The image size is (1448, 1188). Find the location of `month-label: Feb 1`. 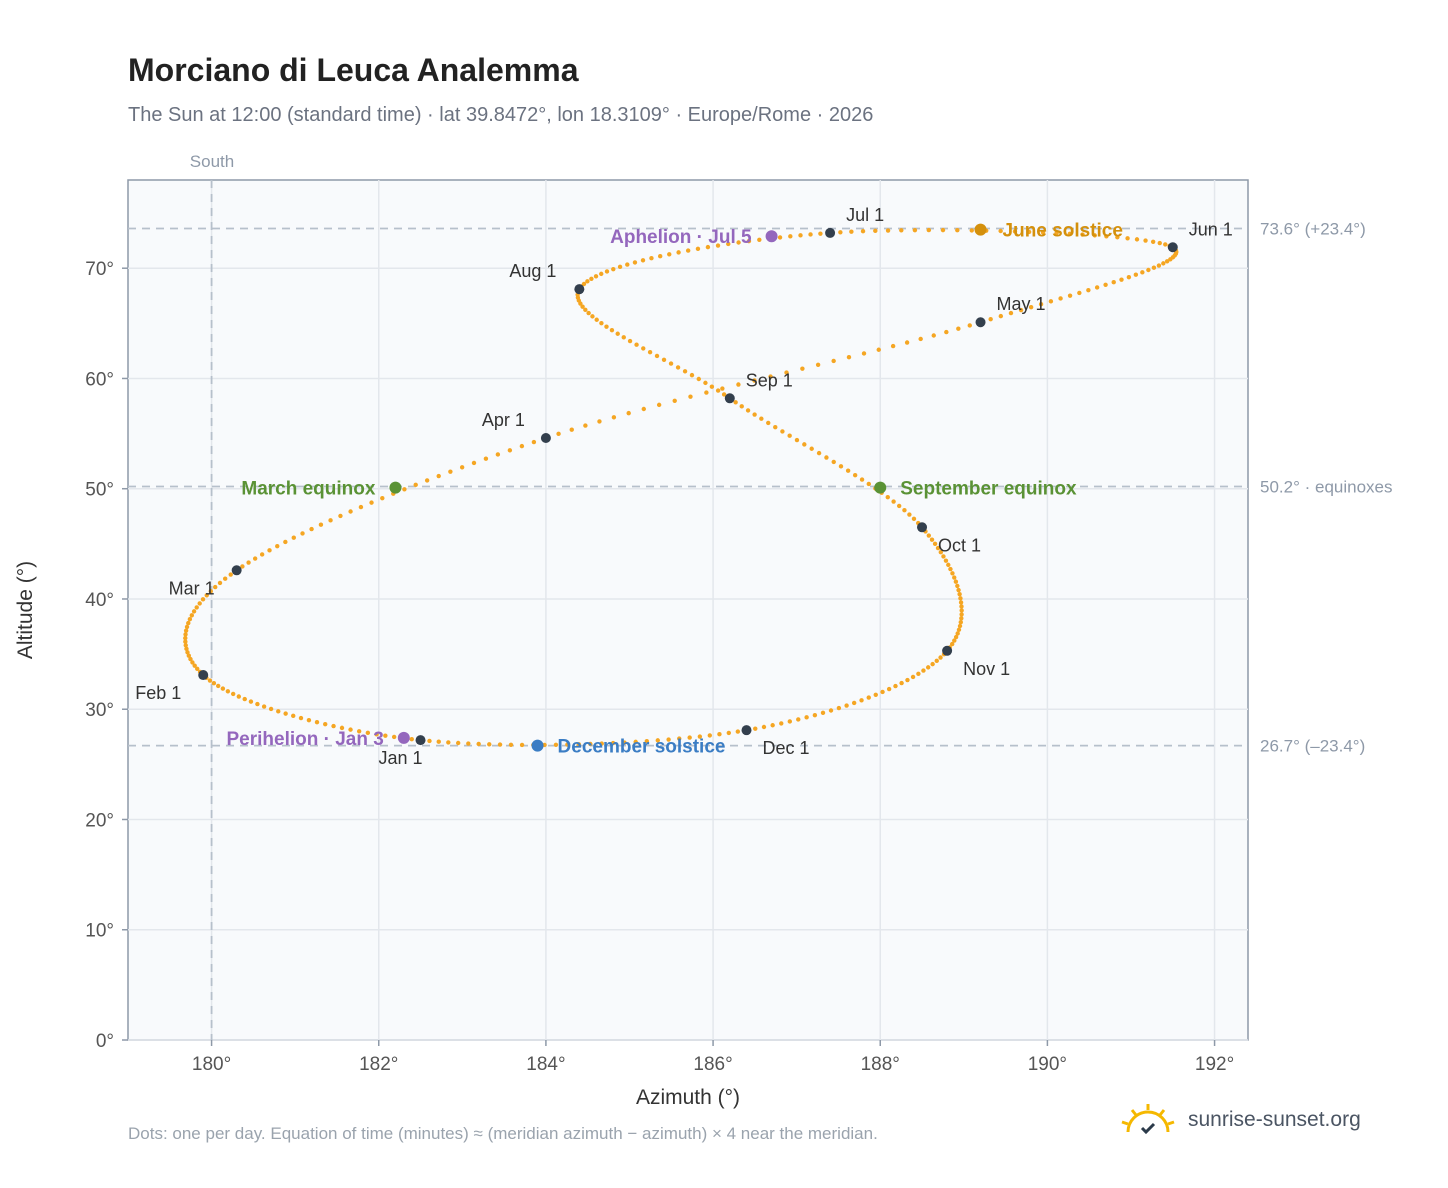

month-label: Feb 1 is located at coordinates (158, 693).